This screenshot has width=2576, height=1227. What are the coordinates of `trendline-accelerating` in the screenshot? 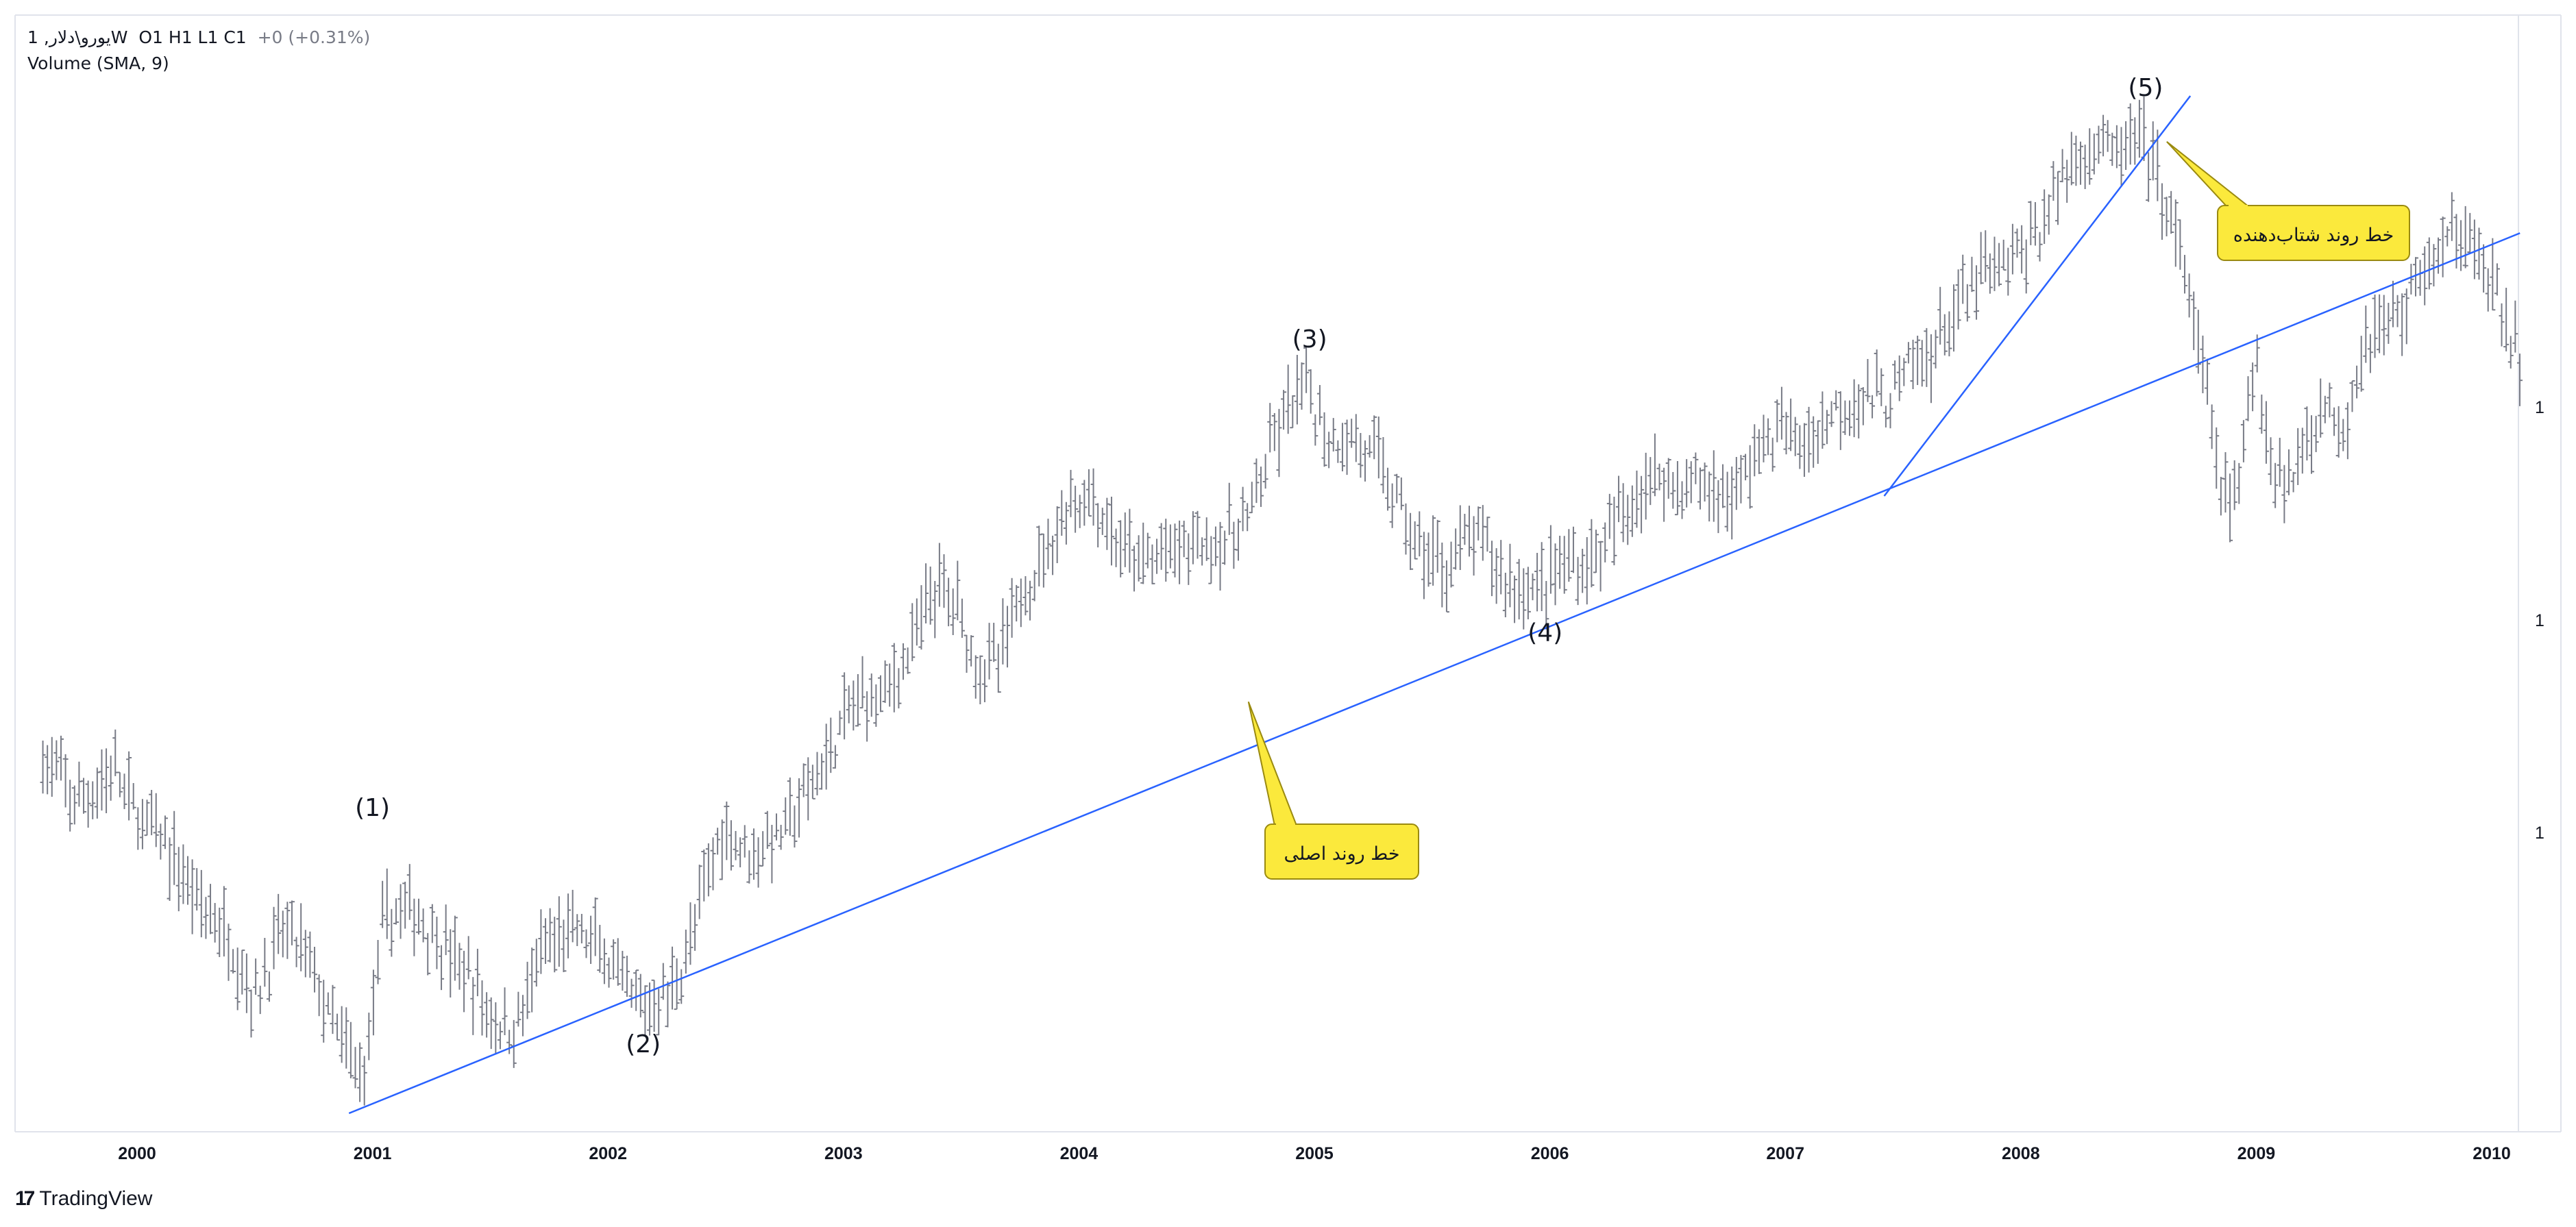 It's located at (2038, 296).